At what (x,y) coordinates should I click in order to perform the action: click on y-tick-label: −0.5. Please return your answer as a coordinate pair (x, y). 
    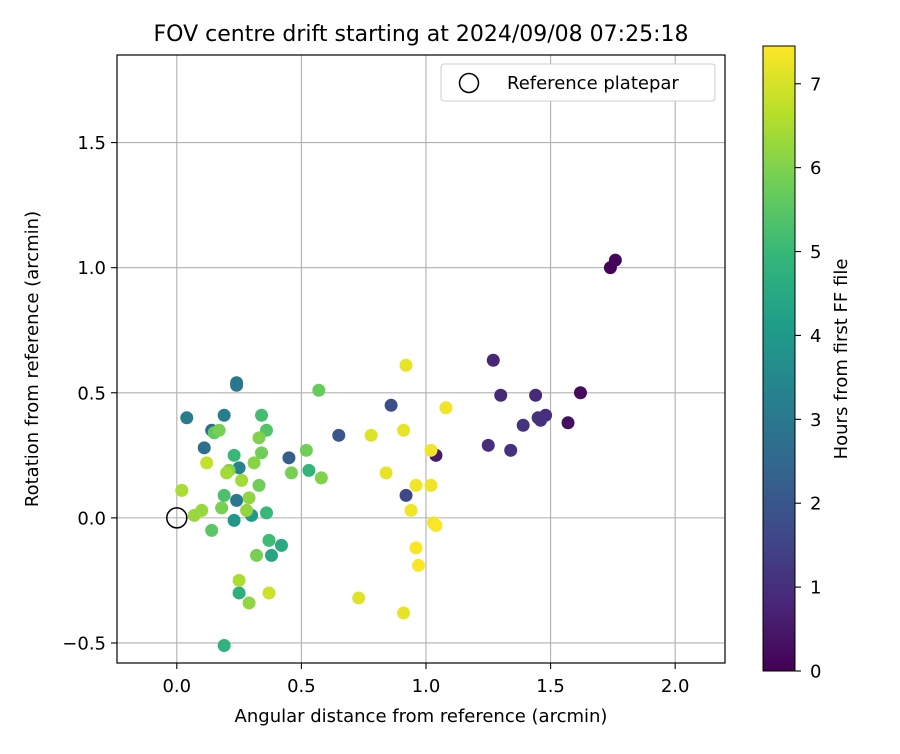
    Looking at the image, I should click on (84, 643).